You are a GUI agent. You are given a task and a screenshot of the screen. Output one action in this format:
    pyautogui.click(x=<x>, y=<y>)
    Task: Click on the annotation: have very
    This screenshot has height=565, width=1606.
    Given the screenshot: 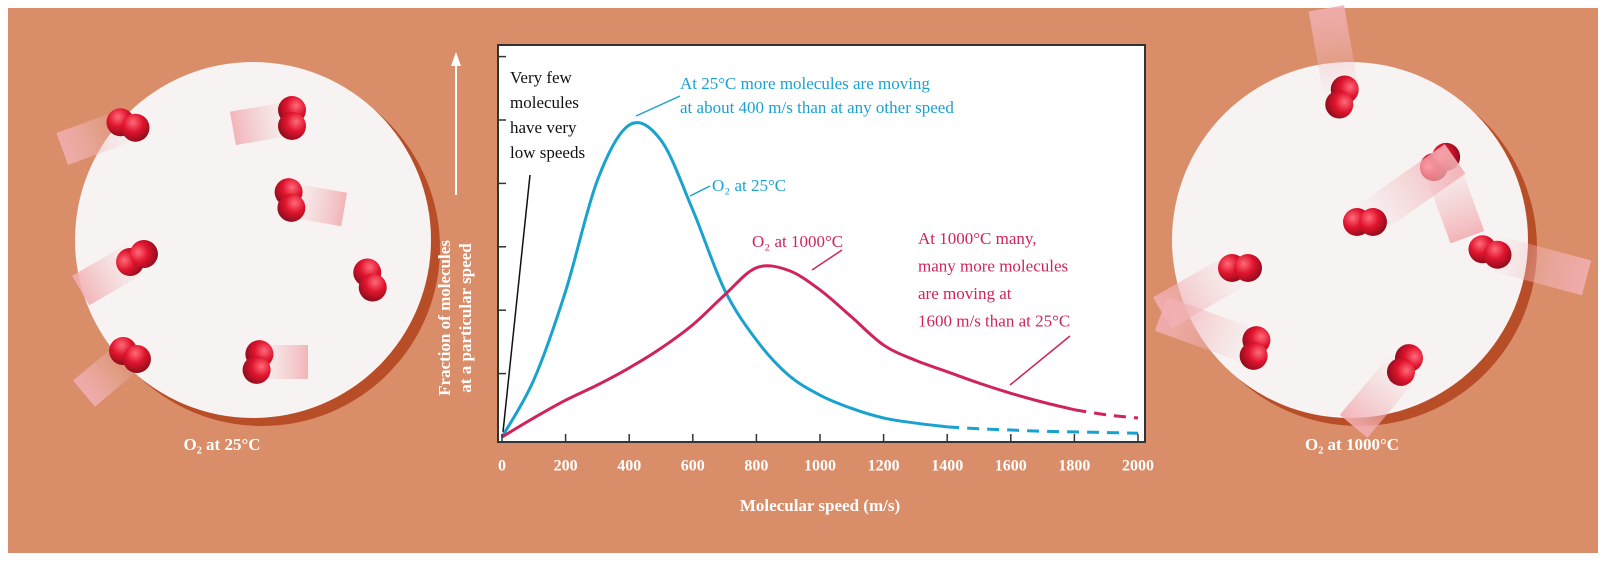 What is the action you would take?
    pyautogui.click(x=543, y=127)
    